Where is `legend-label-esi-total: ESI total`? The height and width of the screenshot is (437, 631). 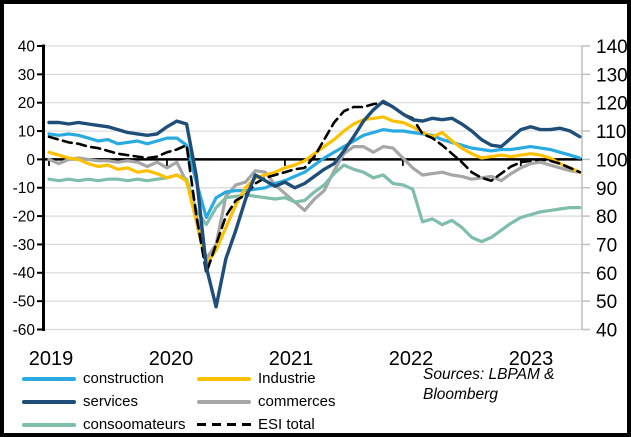 legend-label-esi-total: ESI total is located at coordinates (286, 424).